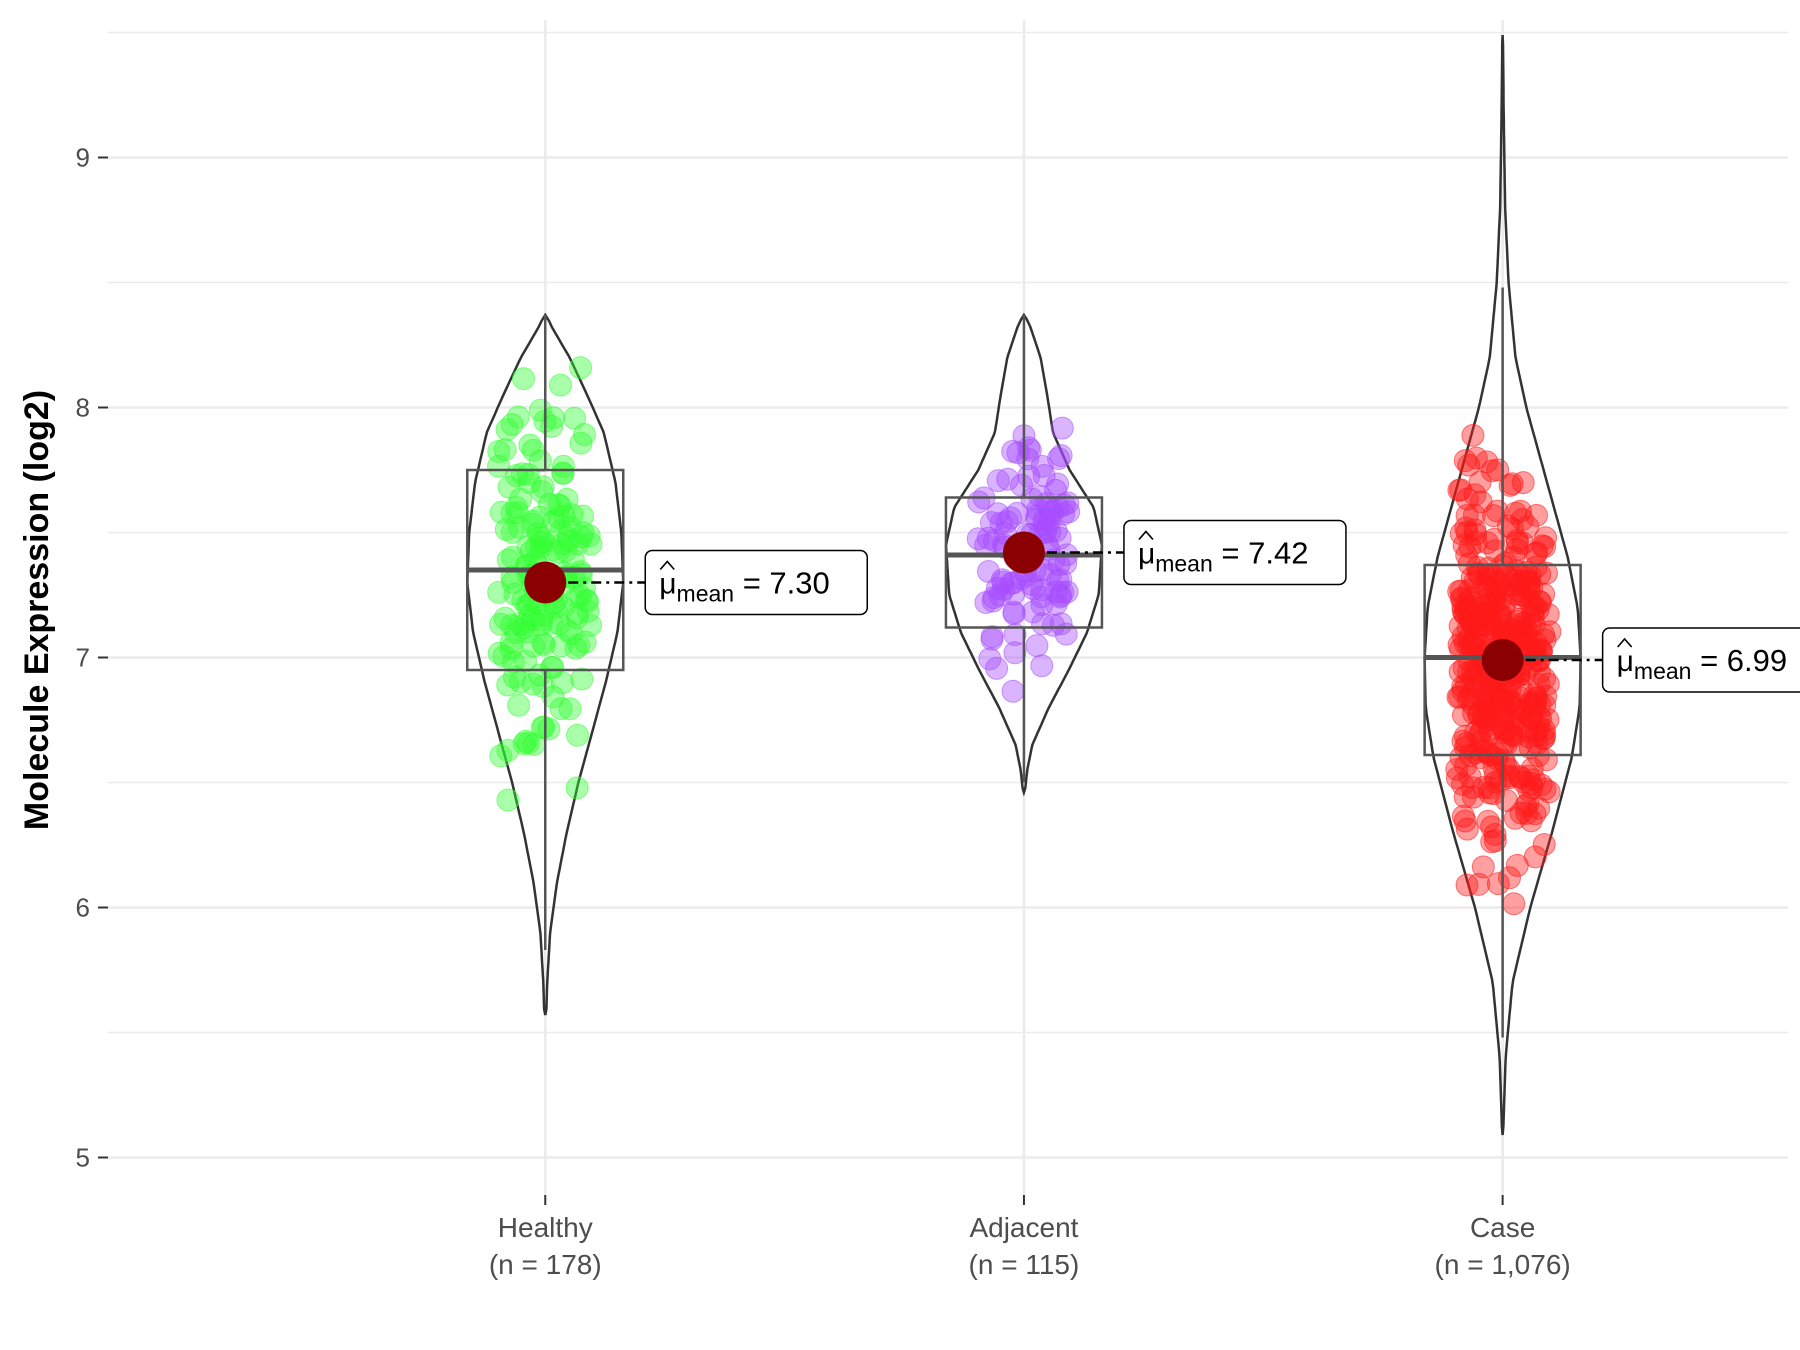  Describe the element at coordinates (37, 610) in the screenshot. I see `y-axis-label: Molecule Expression (log2)` at that location.